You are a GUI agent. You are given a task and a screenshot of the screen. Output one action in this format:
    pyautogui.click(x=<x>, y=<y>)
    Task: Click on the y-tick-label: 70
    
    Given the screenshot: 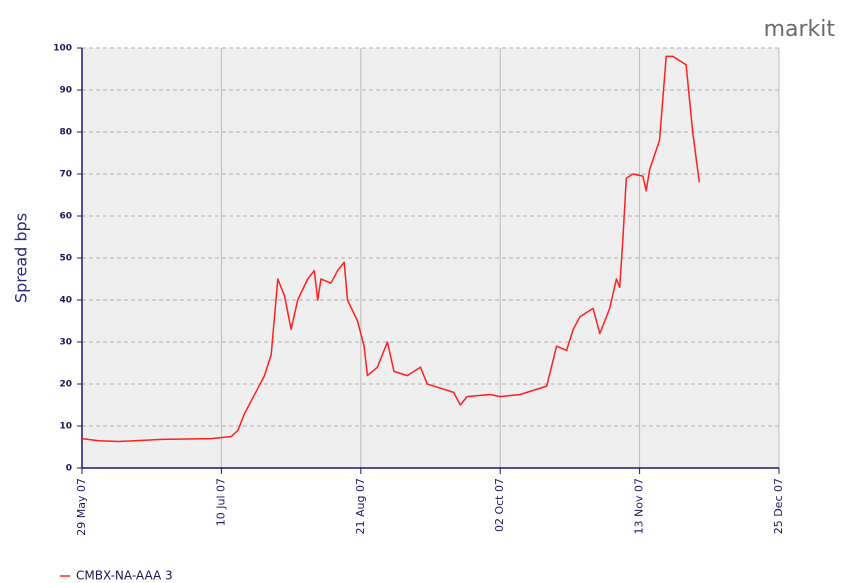 What is the action you would take?
    pyautogui.click(x=65, y=175)
    